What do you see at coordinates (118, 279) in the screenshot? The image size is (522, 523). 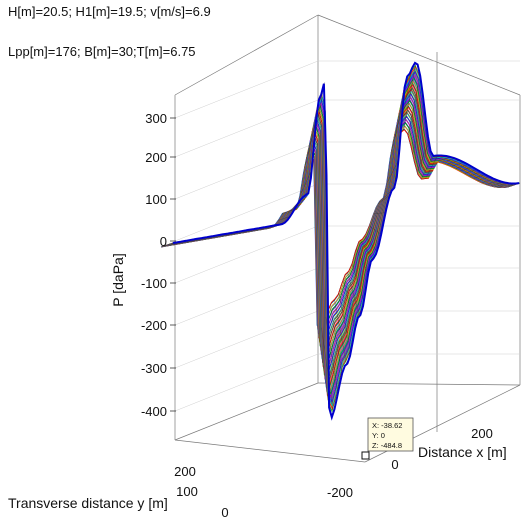 I see `z-axis-label: P [daPa]` at bounding box center [118, 279].